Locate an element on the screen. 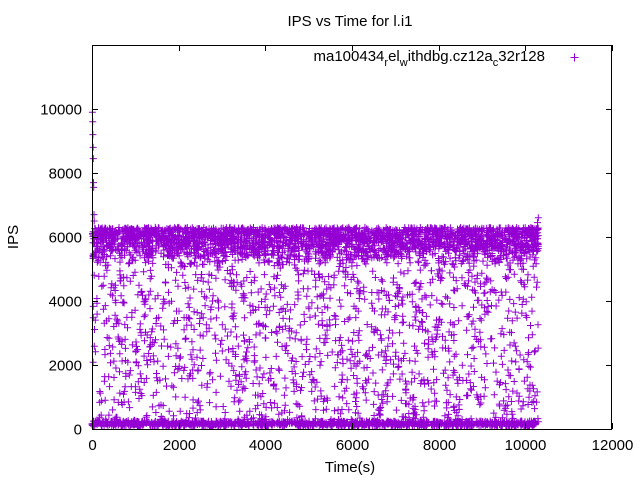 The height and width of the screenshot is (480, 640). x-tick-label: 0 is located at coordinates (92, 445).